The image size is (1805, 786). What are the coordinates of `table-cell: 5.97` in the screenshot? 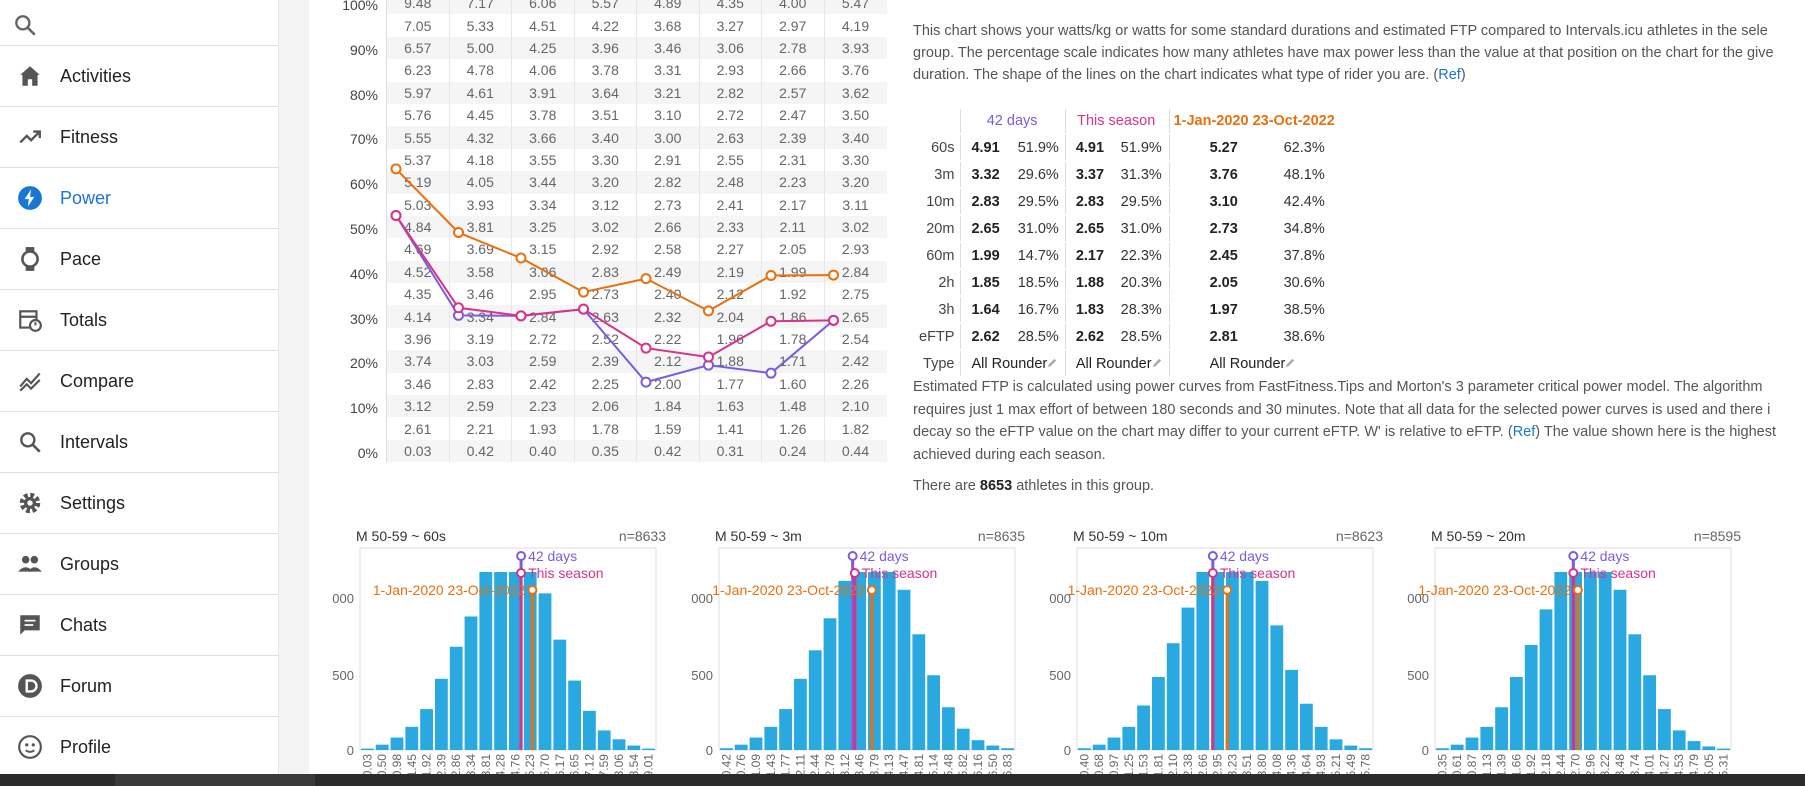 It's located at (417, 92).